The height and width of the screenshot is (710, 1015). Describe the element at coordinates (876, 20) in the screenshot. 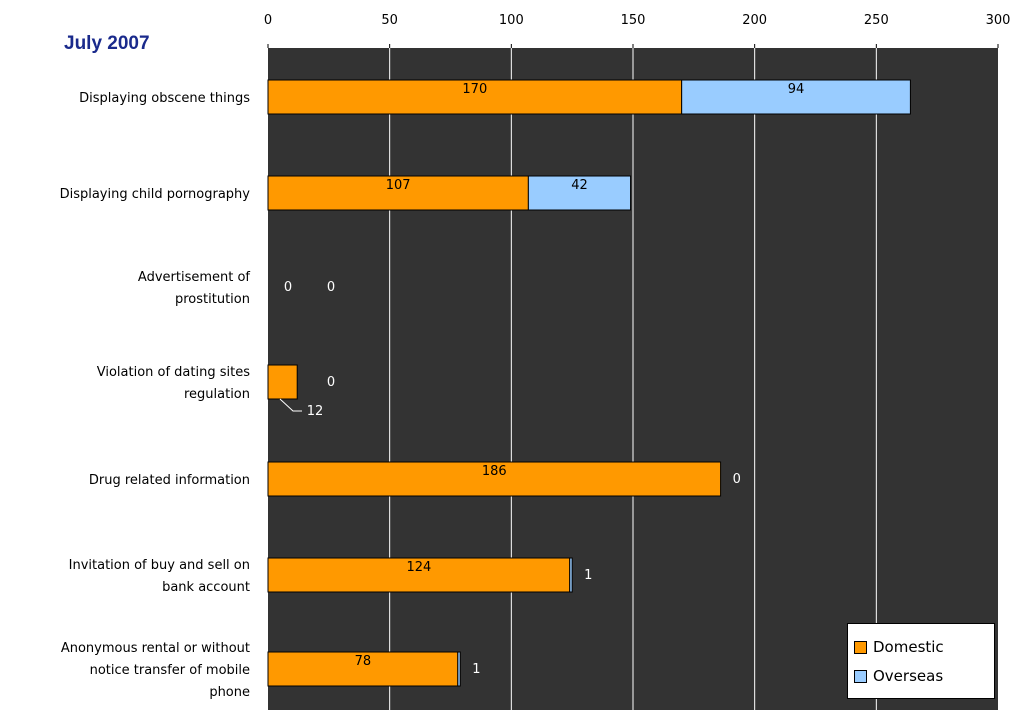

I see `x-tick-label: 250` at that location.